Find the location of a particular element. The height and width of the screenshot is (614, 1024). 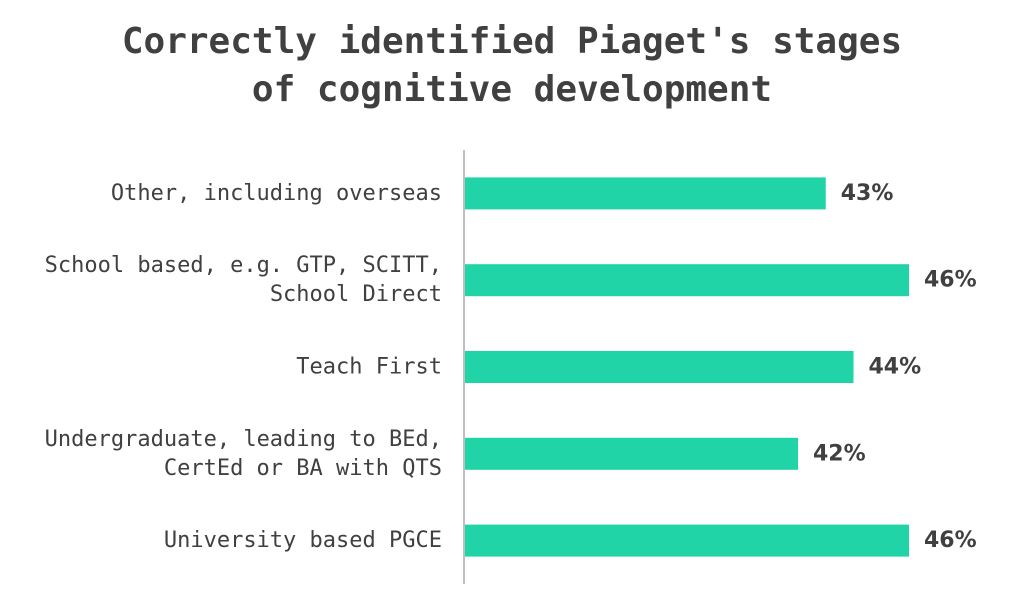

category-label-line: Other, including overseas is located at coordinates (276, 193).